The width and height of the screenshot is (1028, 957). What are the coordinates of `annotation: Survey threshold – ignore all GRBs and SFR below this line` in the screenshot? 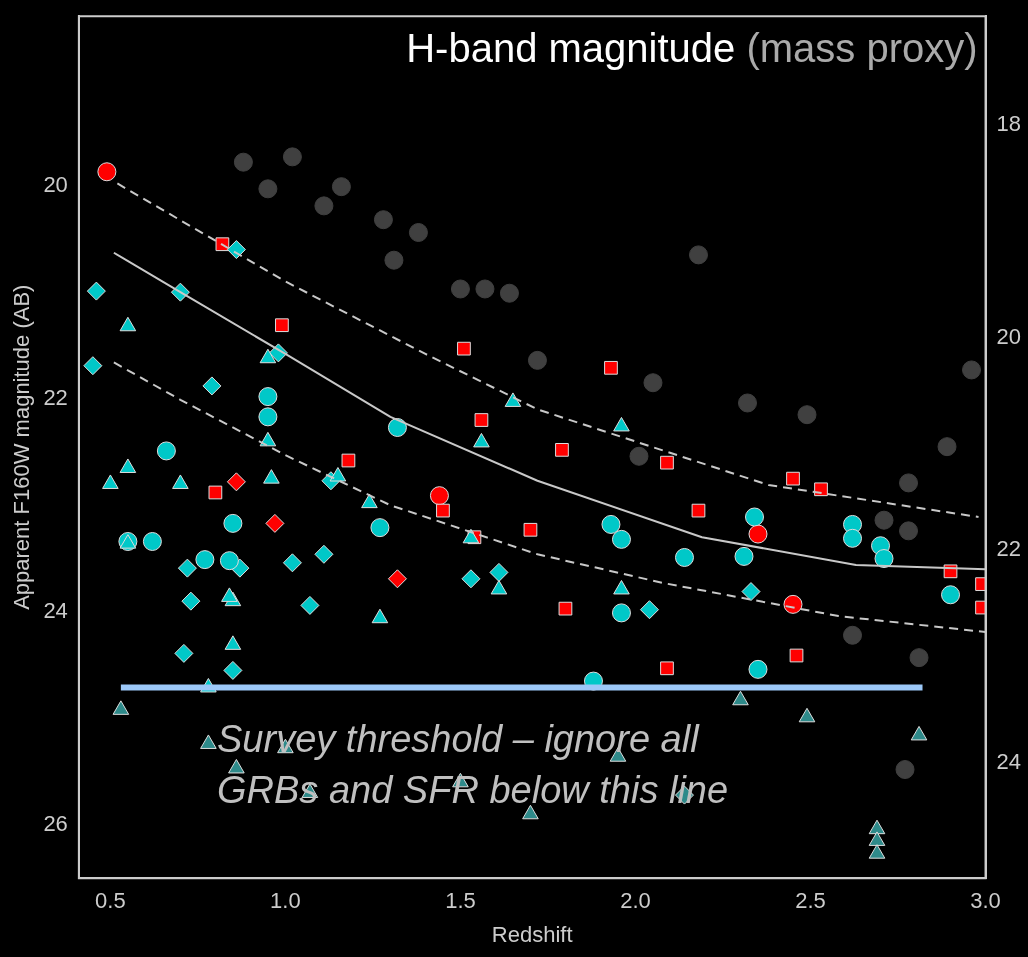 It's located at (473, 764).